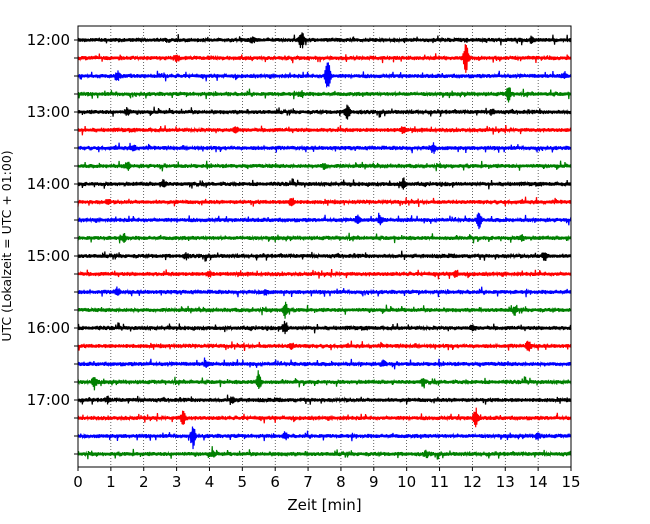 The image size is (650, 524). Describe the element at coordinates (505, 482) in the screenshot. I see `x-tick-label: 13` at that location.